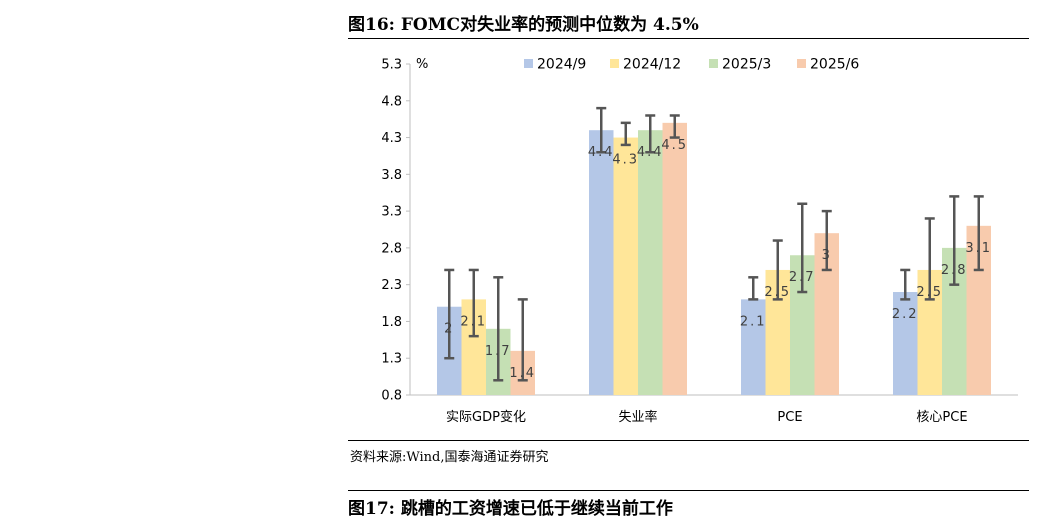  I want to click on y-tick-label: 5.3, so click(391, 65).